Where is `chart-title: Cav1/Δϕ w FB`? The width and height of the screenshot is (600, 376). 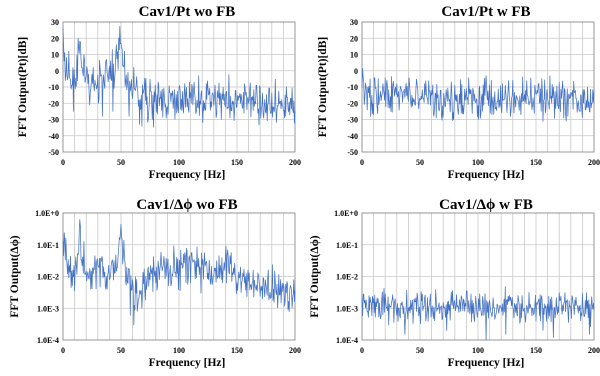
chart-title: Cav1/Δϕ w FB is located at coordinates (486, 205).